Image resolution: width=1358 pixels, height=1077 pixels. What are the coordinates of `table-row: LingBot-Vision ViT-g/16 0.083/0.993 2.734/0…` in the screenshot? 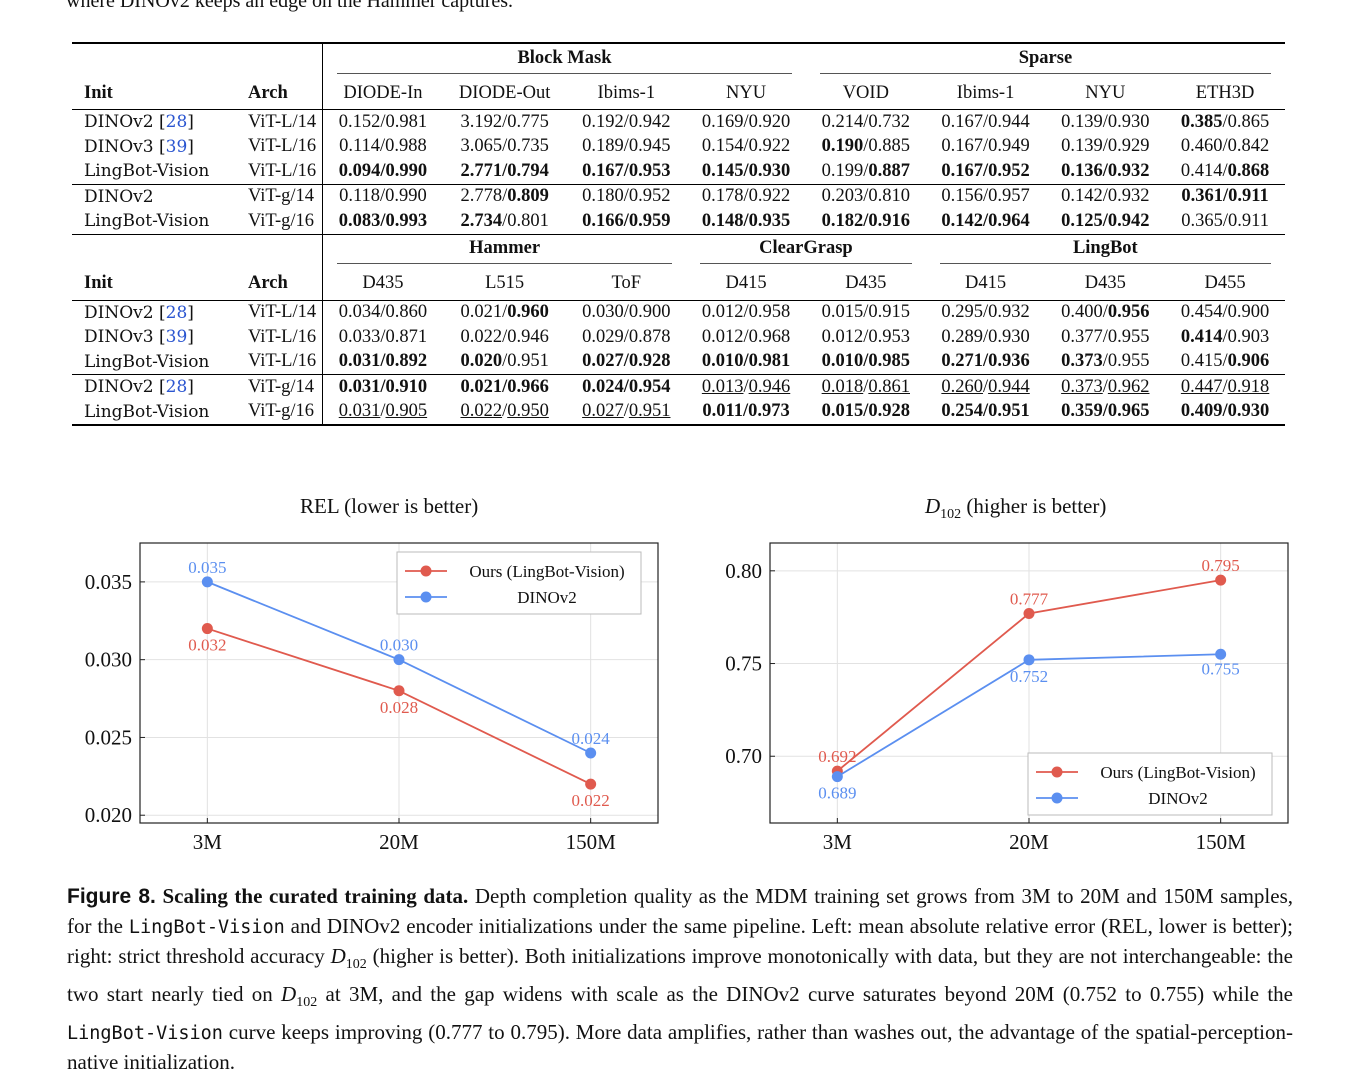 It's located at (678, 221).